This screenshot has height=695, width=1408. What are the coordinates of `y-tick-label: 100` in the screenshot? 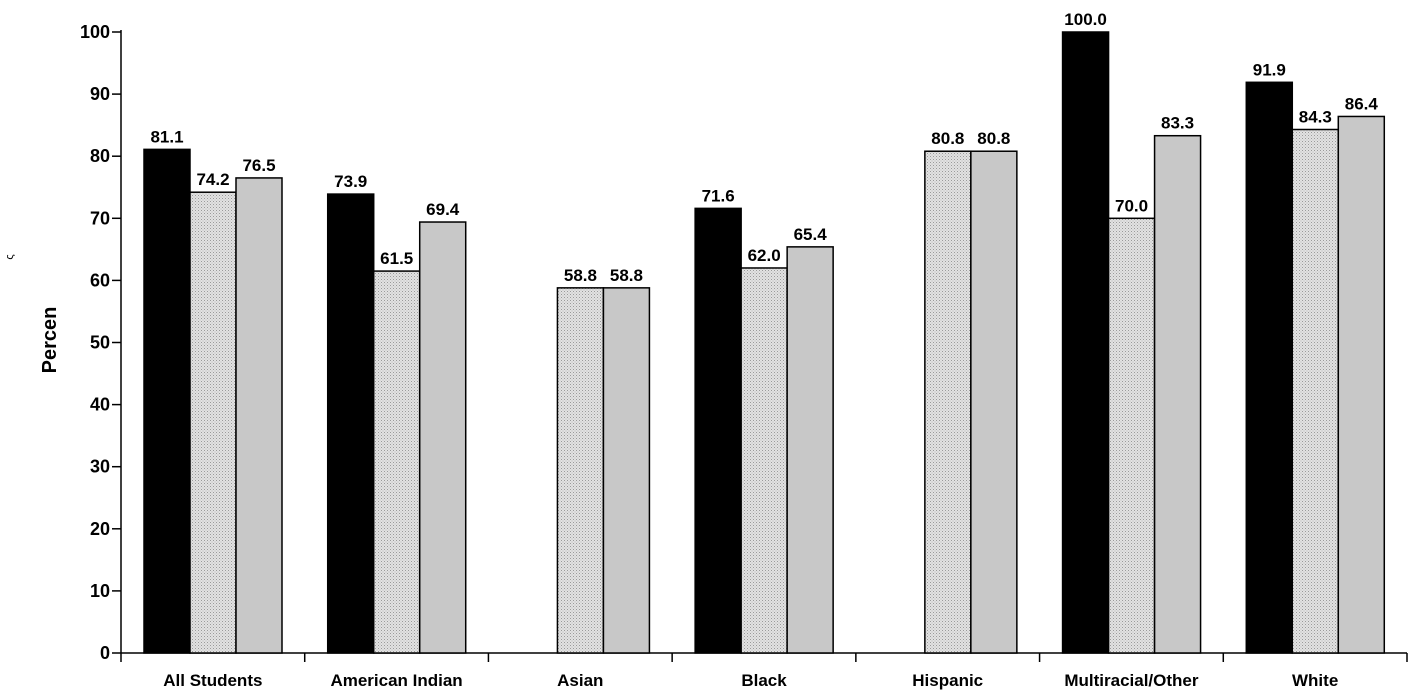 It's located at (95, 32).